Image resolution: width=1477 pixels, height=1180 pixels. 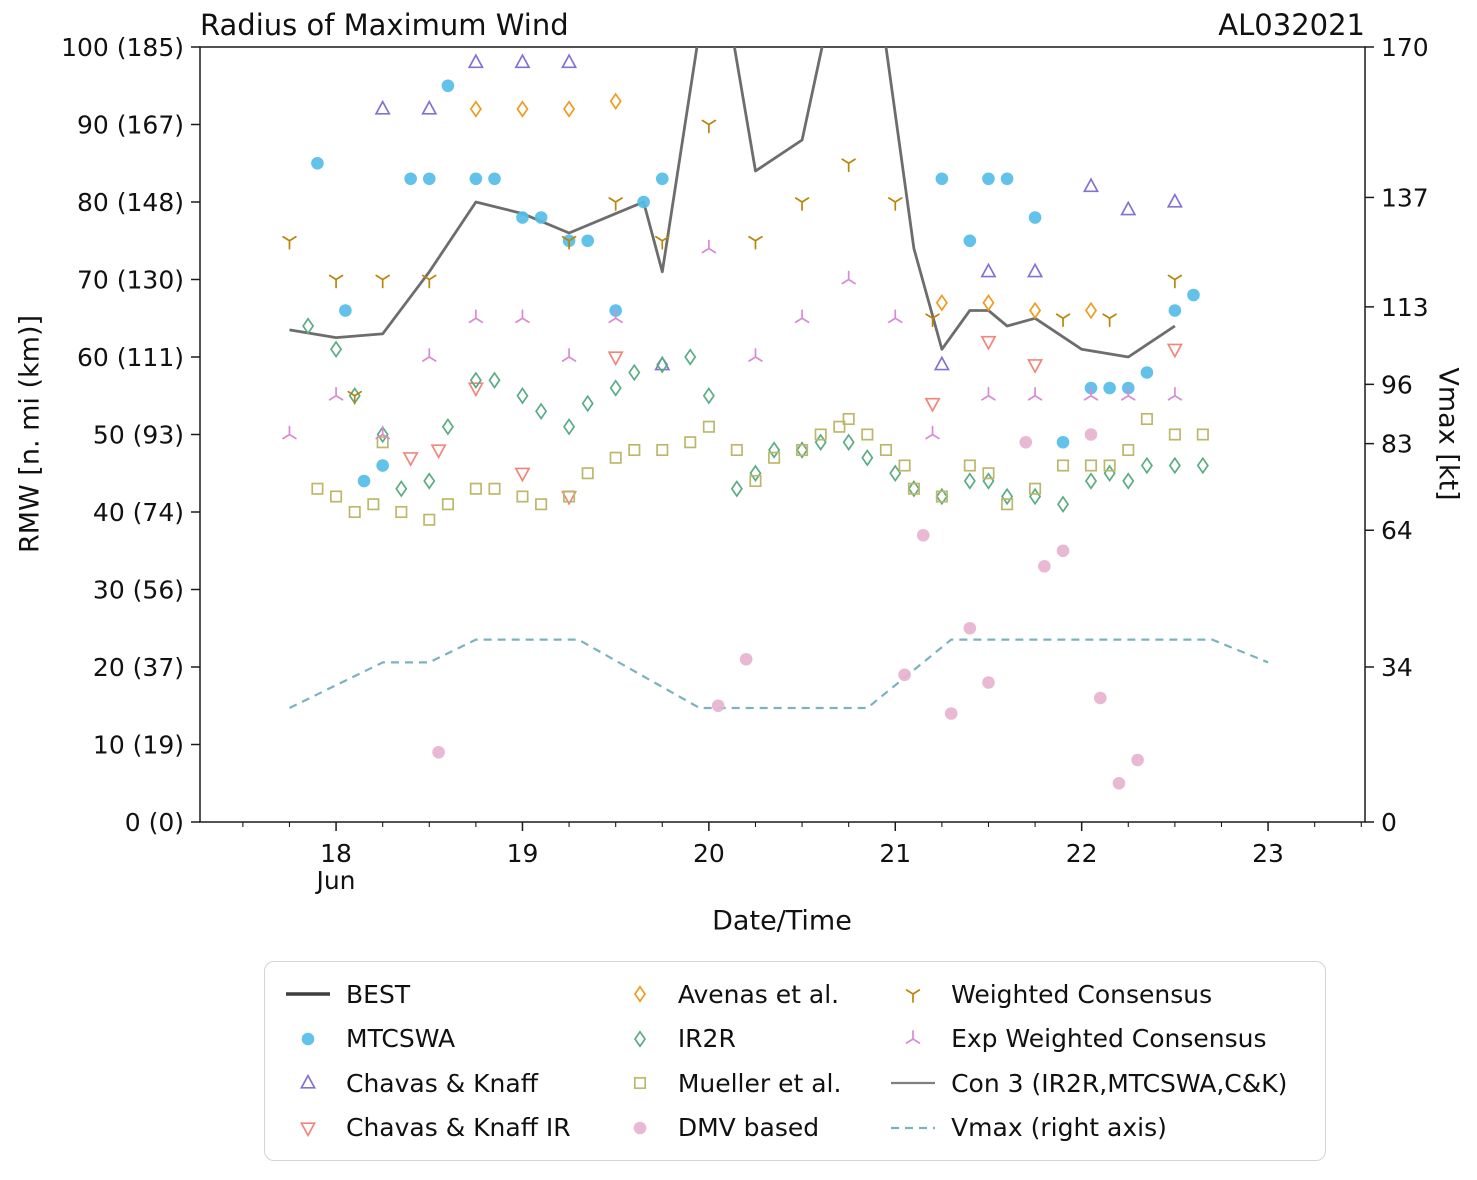 I want to click on series-chavas-knaff, so click(x=778, y=212).